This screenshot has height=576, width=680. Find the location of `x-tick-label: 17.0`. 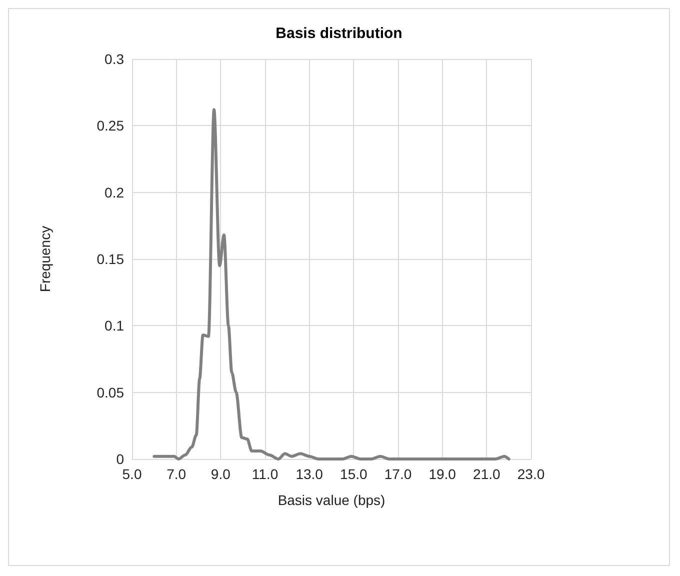

x-tick-label: 17.0 is located at coordinates (398, 474).